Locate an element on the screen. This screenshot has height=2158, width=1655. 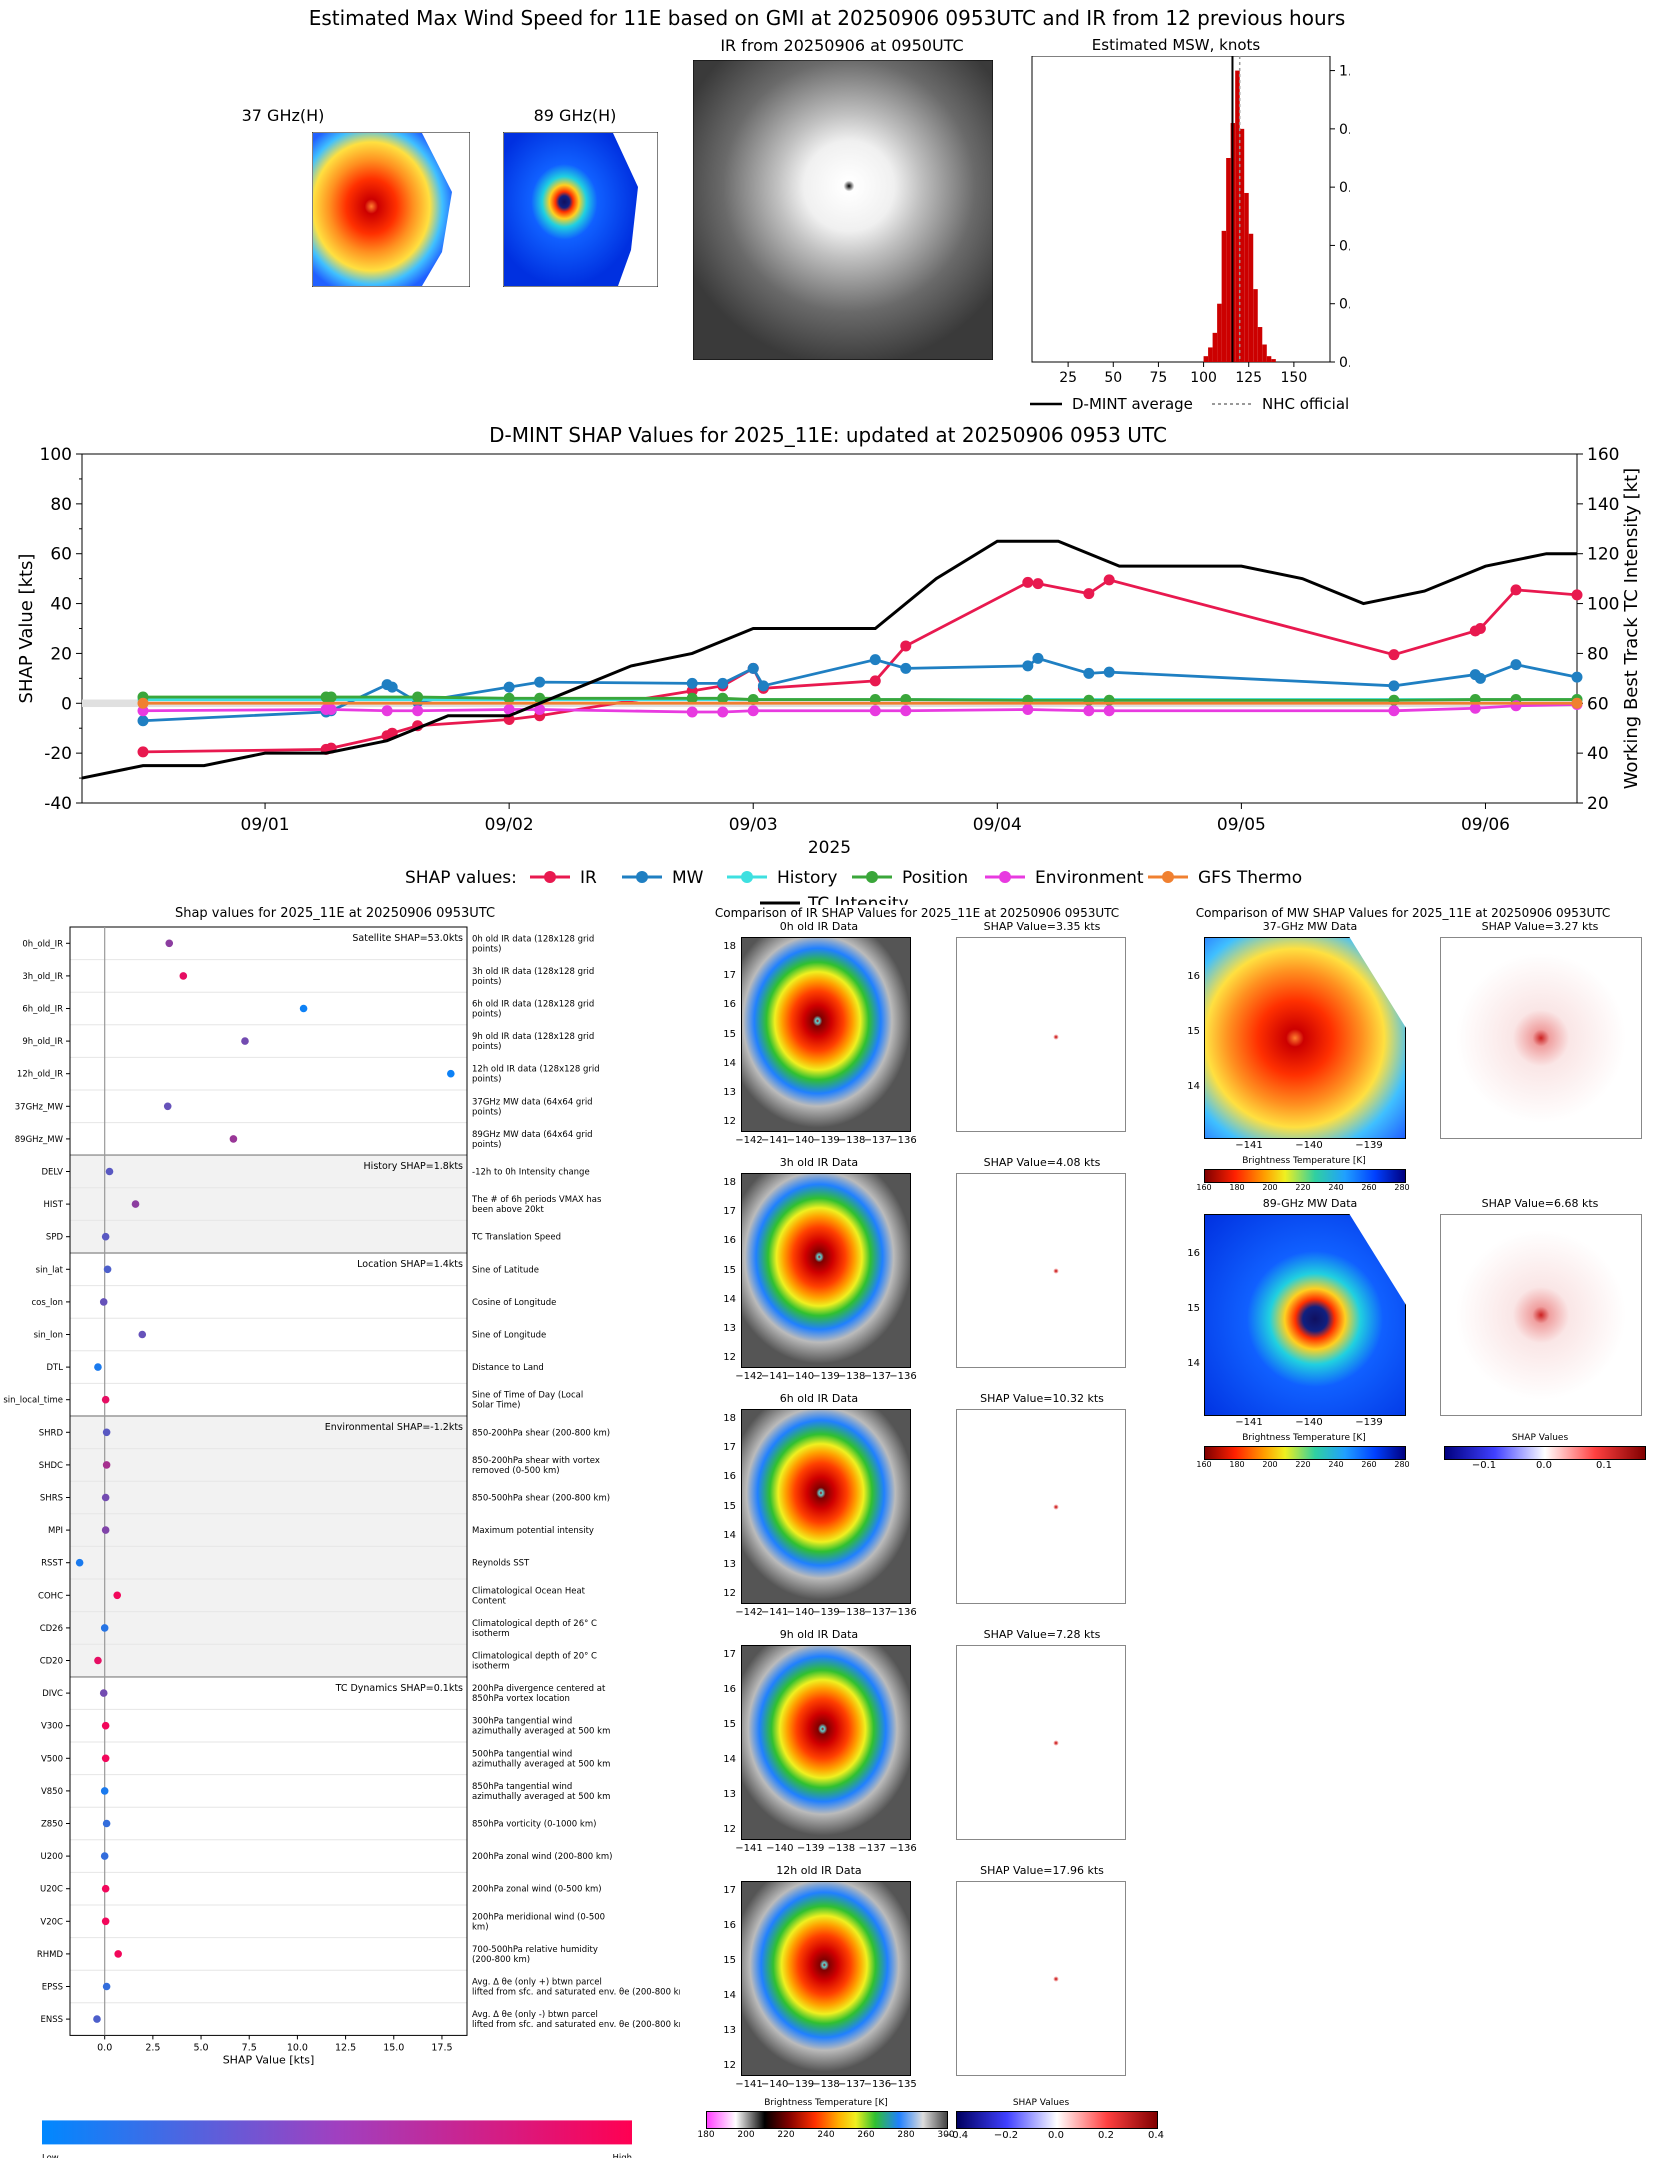
mw-data-image is located at coordinates (1305, 1315).